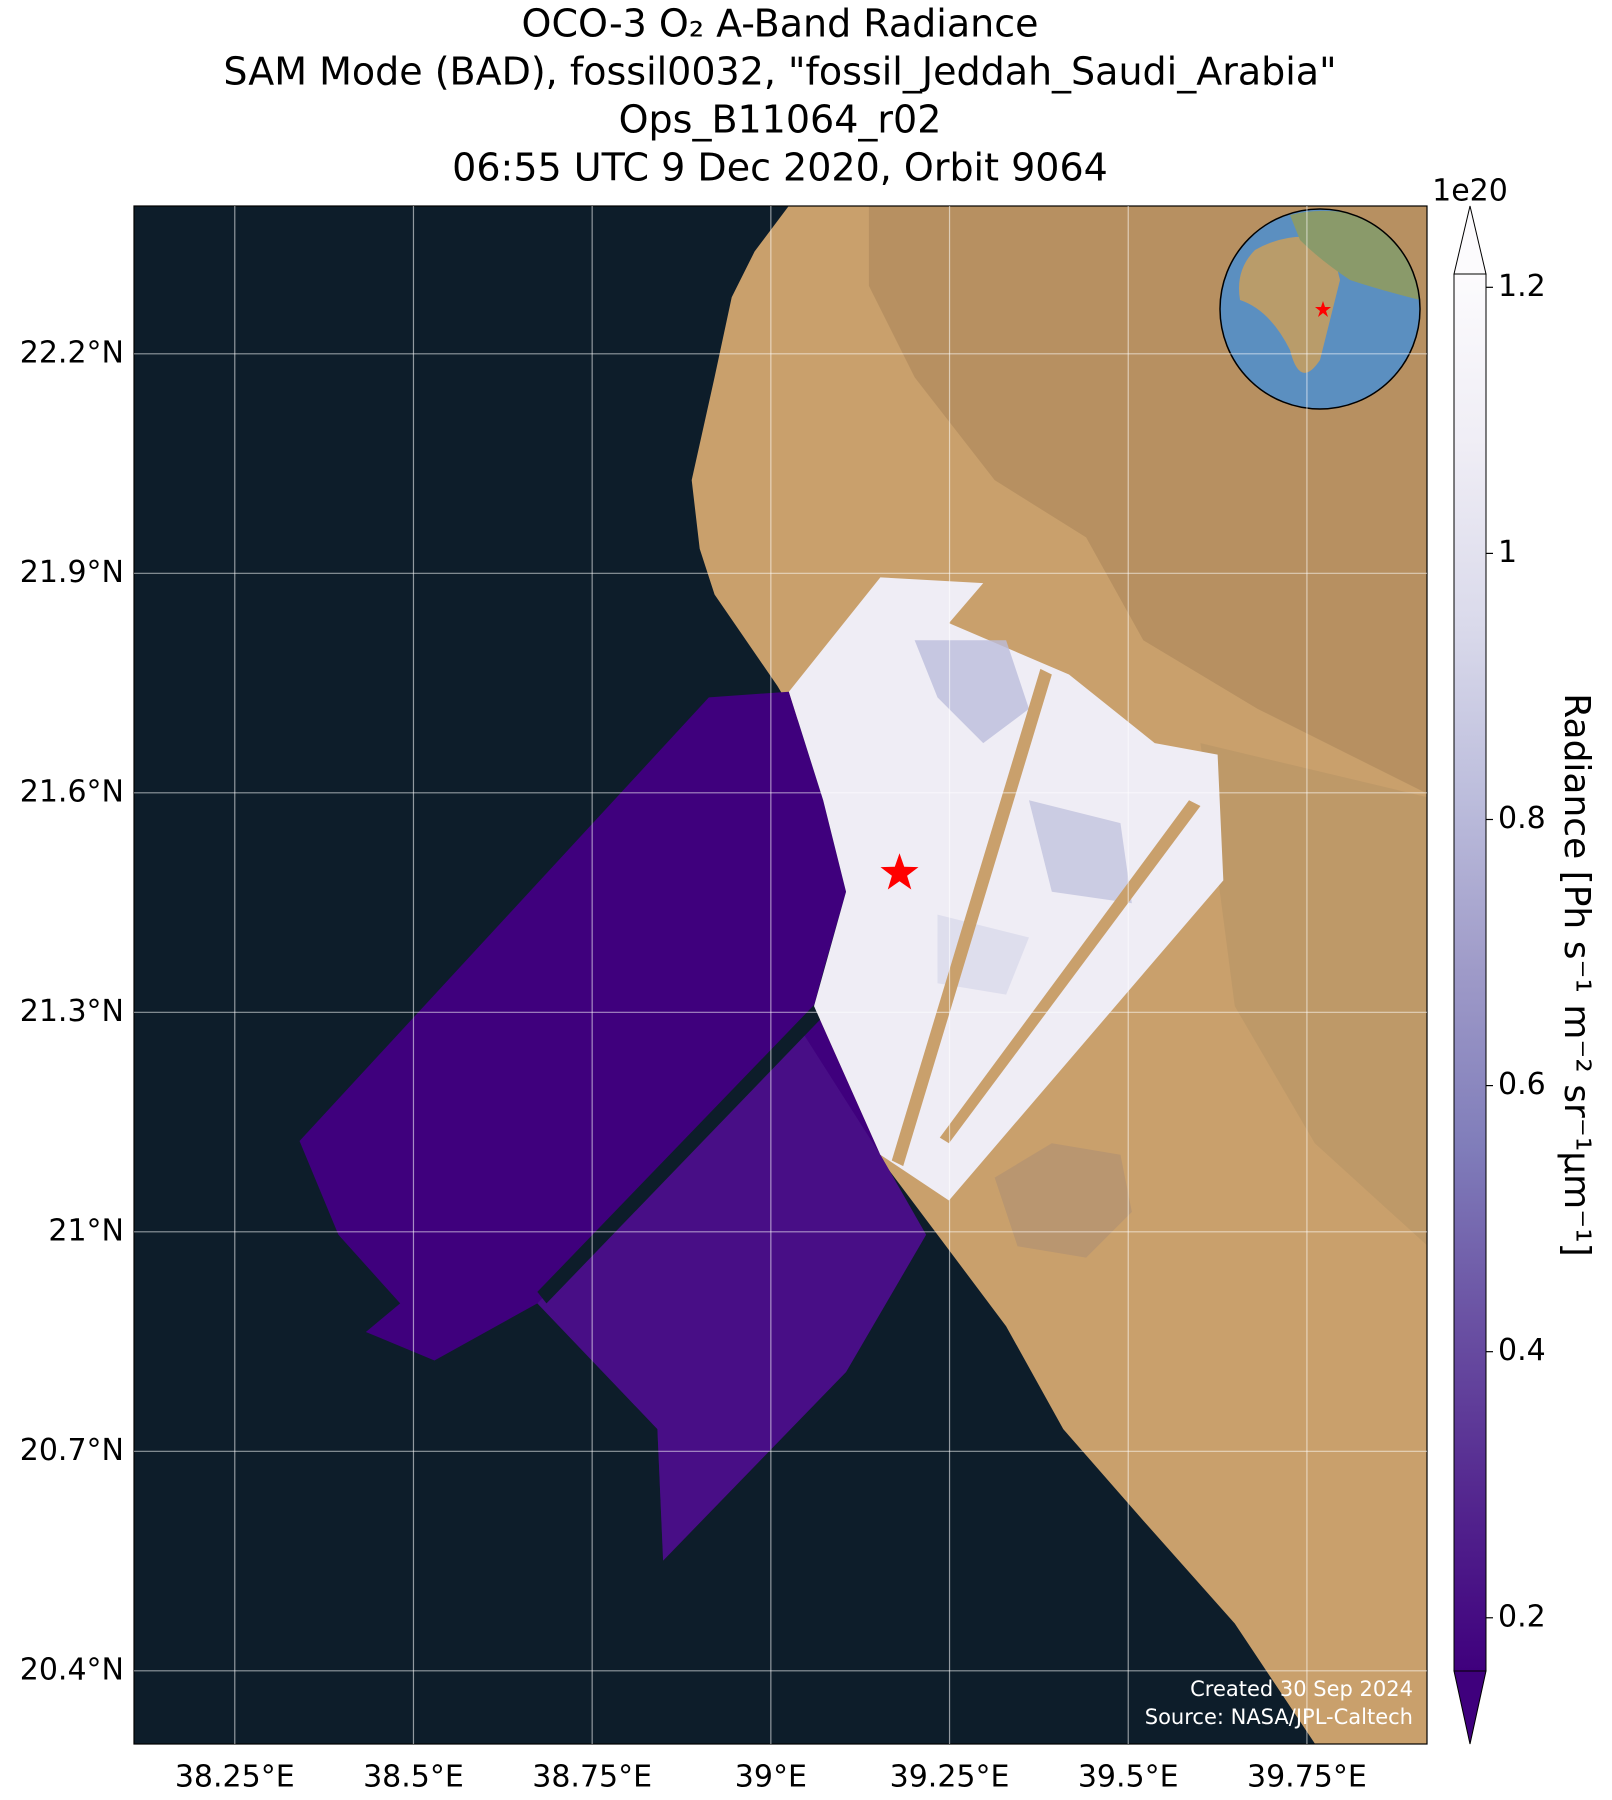 Image resolution: width=1612 pixels, height=1800 pixels. What do you see at coordinates (780, 168) in the screenshot?
I see `chart-title: 06:55 UTC 9 Dec 2020, Orbit 9064` at bounding box center [780, 168].